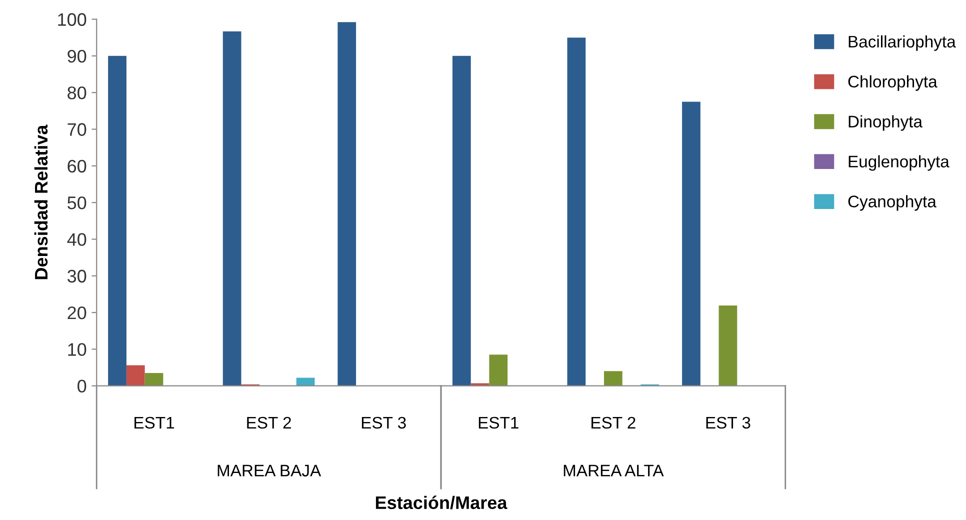 The width and height of the screenshot is (966, 520). I want to click on y-tick-label: 90, so click(77, 56).